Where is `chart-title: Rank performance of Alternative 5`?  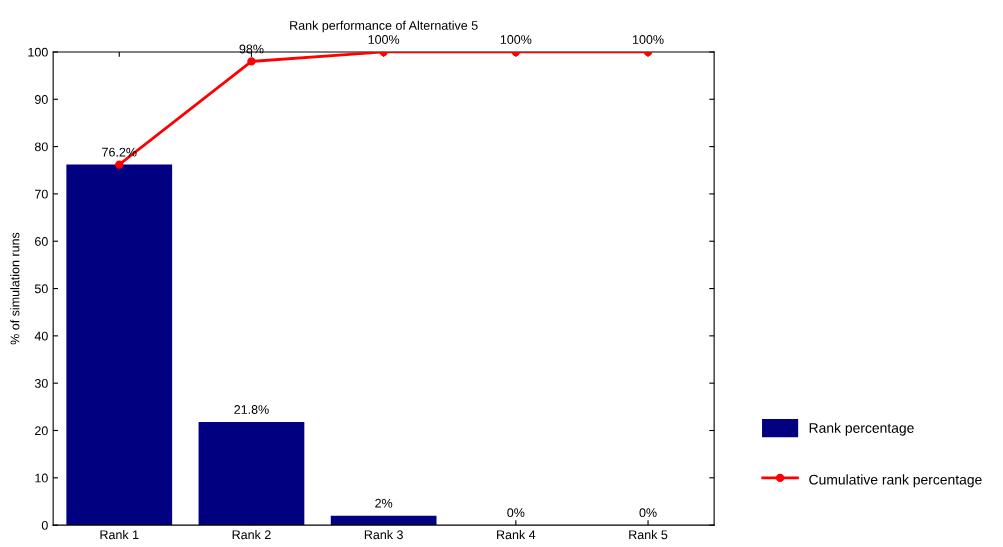
chart-title: Rank performance of Alternative 5 is located at coordinates (384, 26).